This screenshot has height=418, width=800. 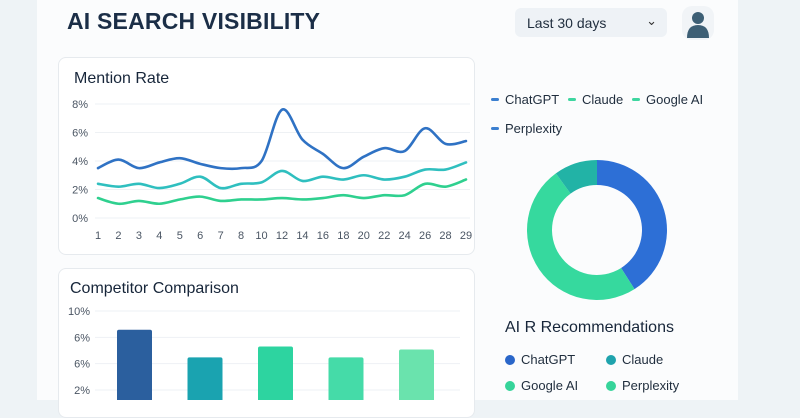 What do you see at coordinates (200, 236) in the screenshot?
I see `x-tick-label: 6` at bounding box center [200, 236].